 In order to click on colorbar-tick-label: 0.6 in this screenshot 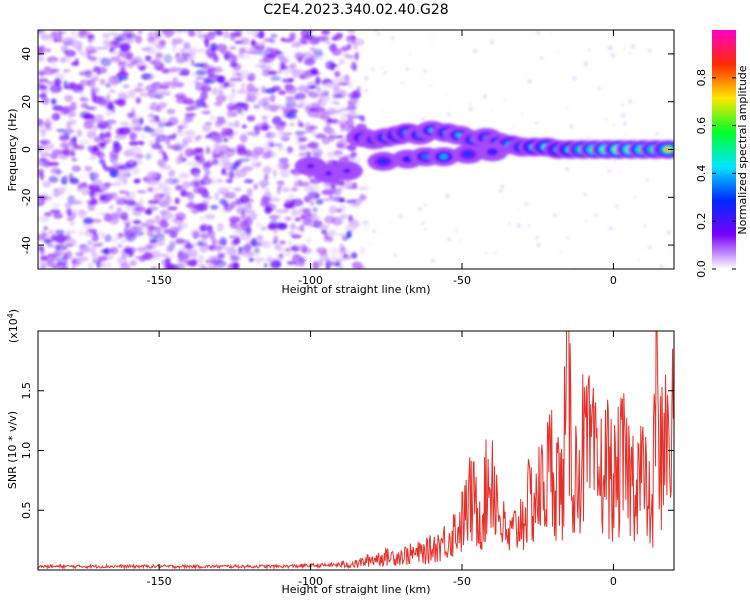, I will do `click(701, 126)`.